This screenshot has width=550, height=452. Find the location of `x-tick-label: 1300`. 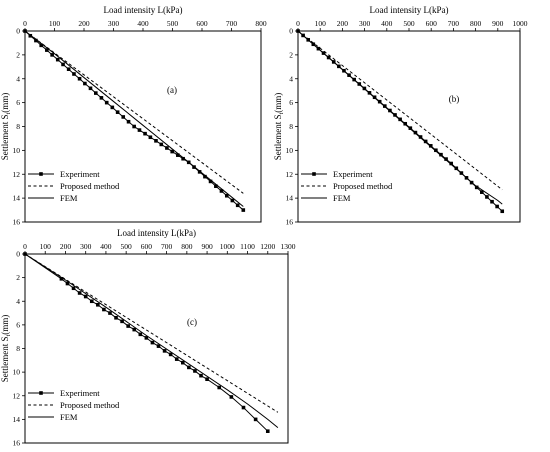

x-tick-label: 1300 is located at coordinates (288, 246).